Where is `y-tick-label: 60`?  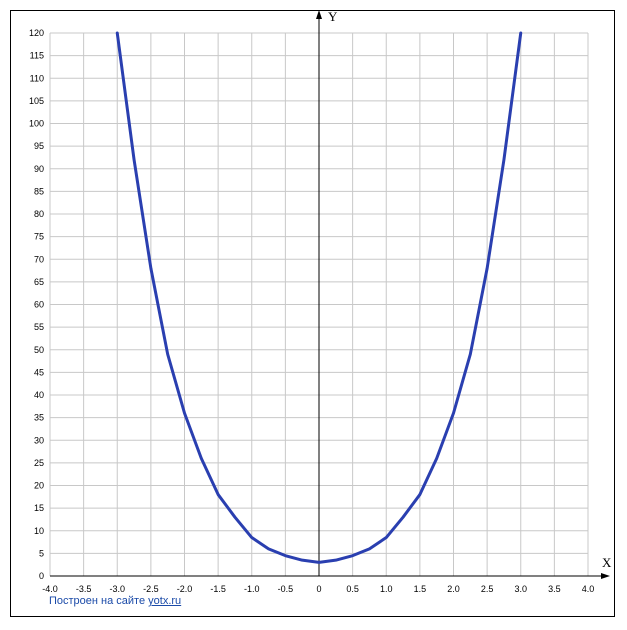 y-tick-label: 60 is located at coordinates (39, 305).